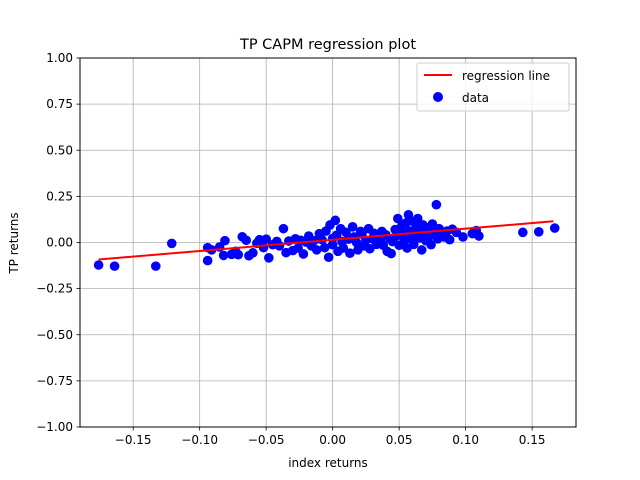  I want to click on legend-frame, so click(493, 87).